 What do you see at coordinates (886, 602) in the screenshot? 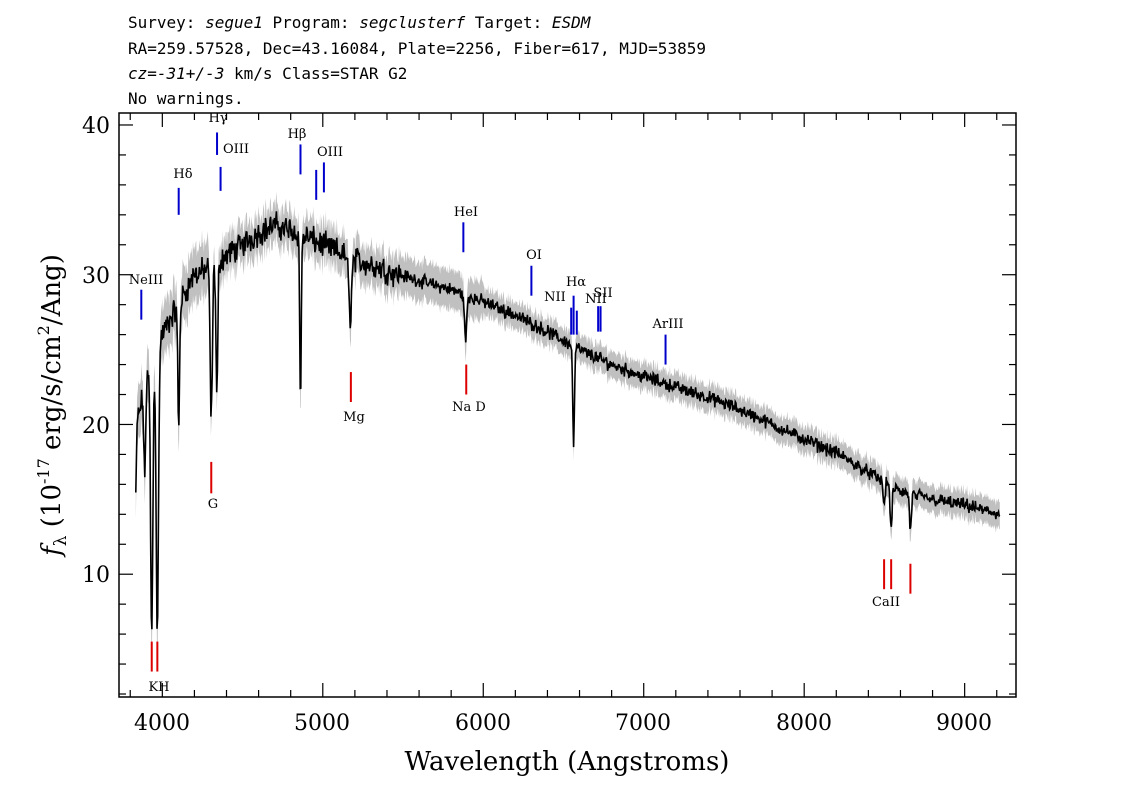
I see `label-caii: CaII` at bounding box center [886, 602].